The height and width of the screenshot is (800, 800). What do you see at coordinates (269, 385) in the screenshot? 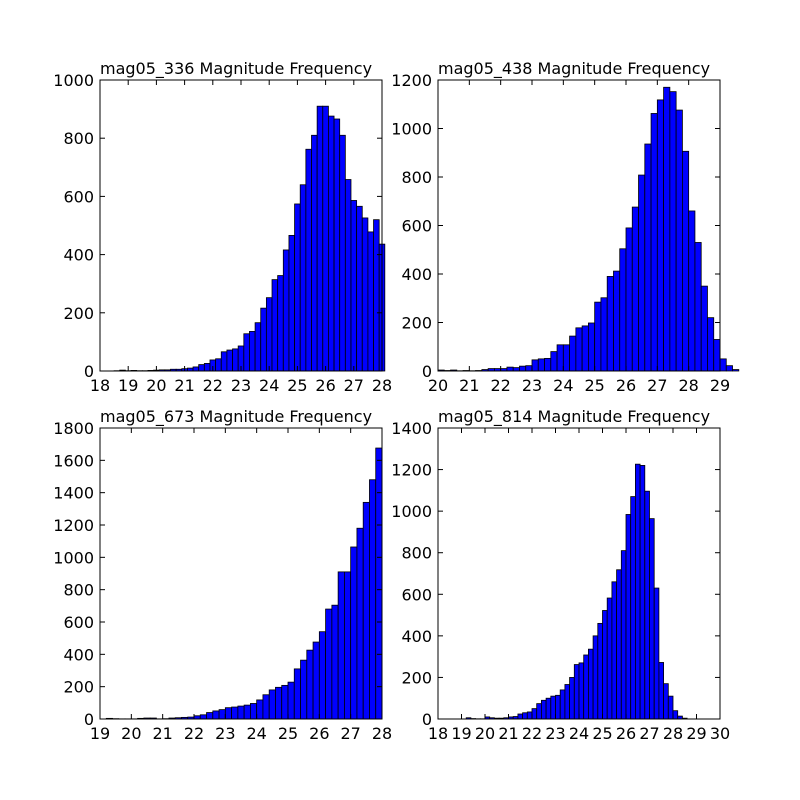
I see `x-tick-label: 24` at bounding box center [269, 385].